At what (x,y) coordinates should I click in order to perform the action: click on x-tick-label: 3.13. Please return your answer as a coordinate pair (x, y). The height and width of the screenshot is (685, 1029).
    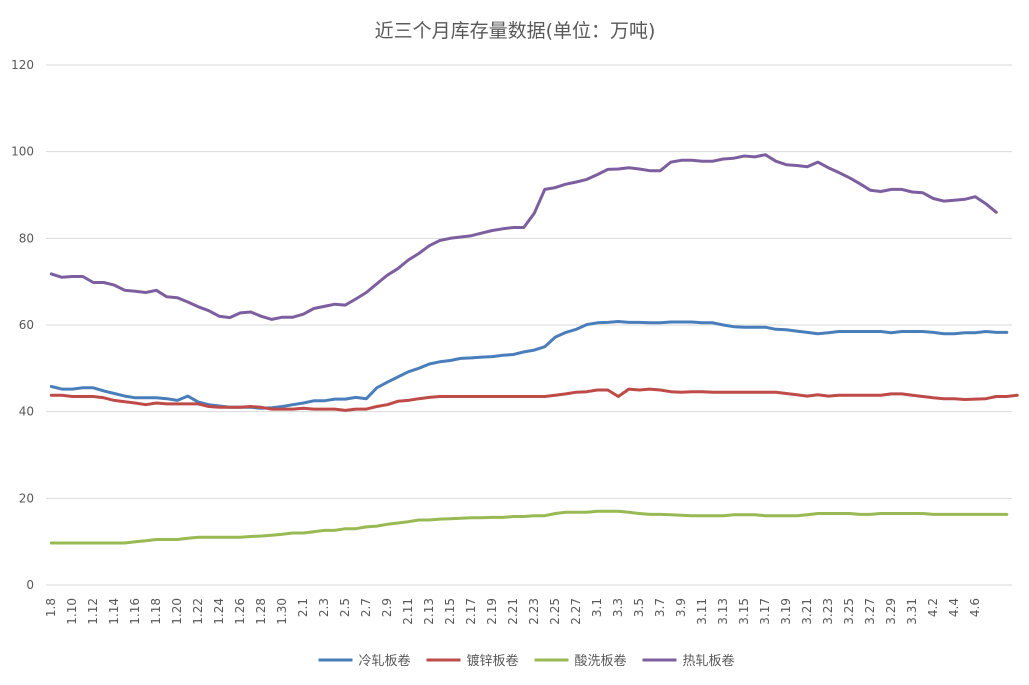
    Looking at the image, I should click on (723, 611).